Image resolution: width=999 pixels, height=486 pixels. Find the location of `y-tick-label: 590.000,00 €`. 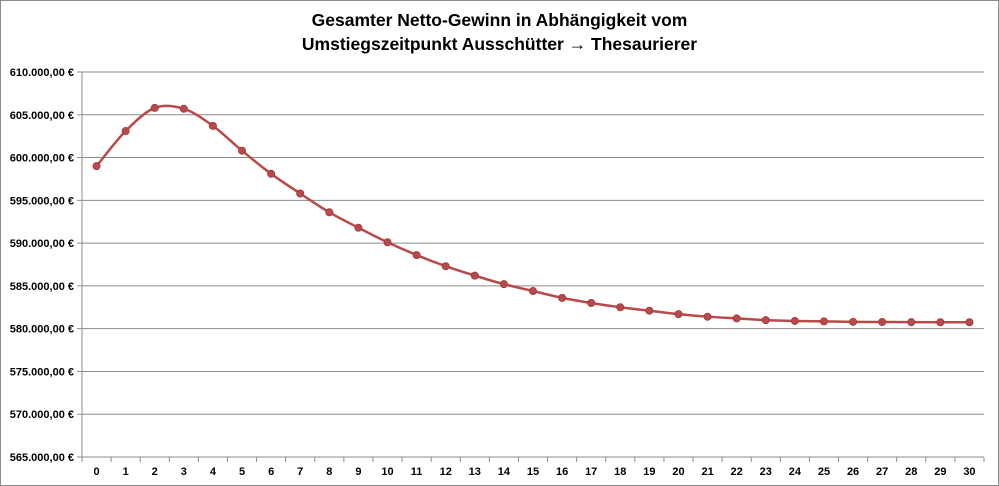

y-tick-label: 590.000,00 € is located at coordinates (42, 244).